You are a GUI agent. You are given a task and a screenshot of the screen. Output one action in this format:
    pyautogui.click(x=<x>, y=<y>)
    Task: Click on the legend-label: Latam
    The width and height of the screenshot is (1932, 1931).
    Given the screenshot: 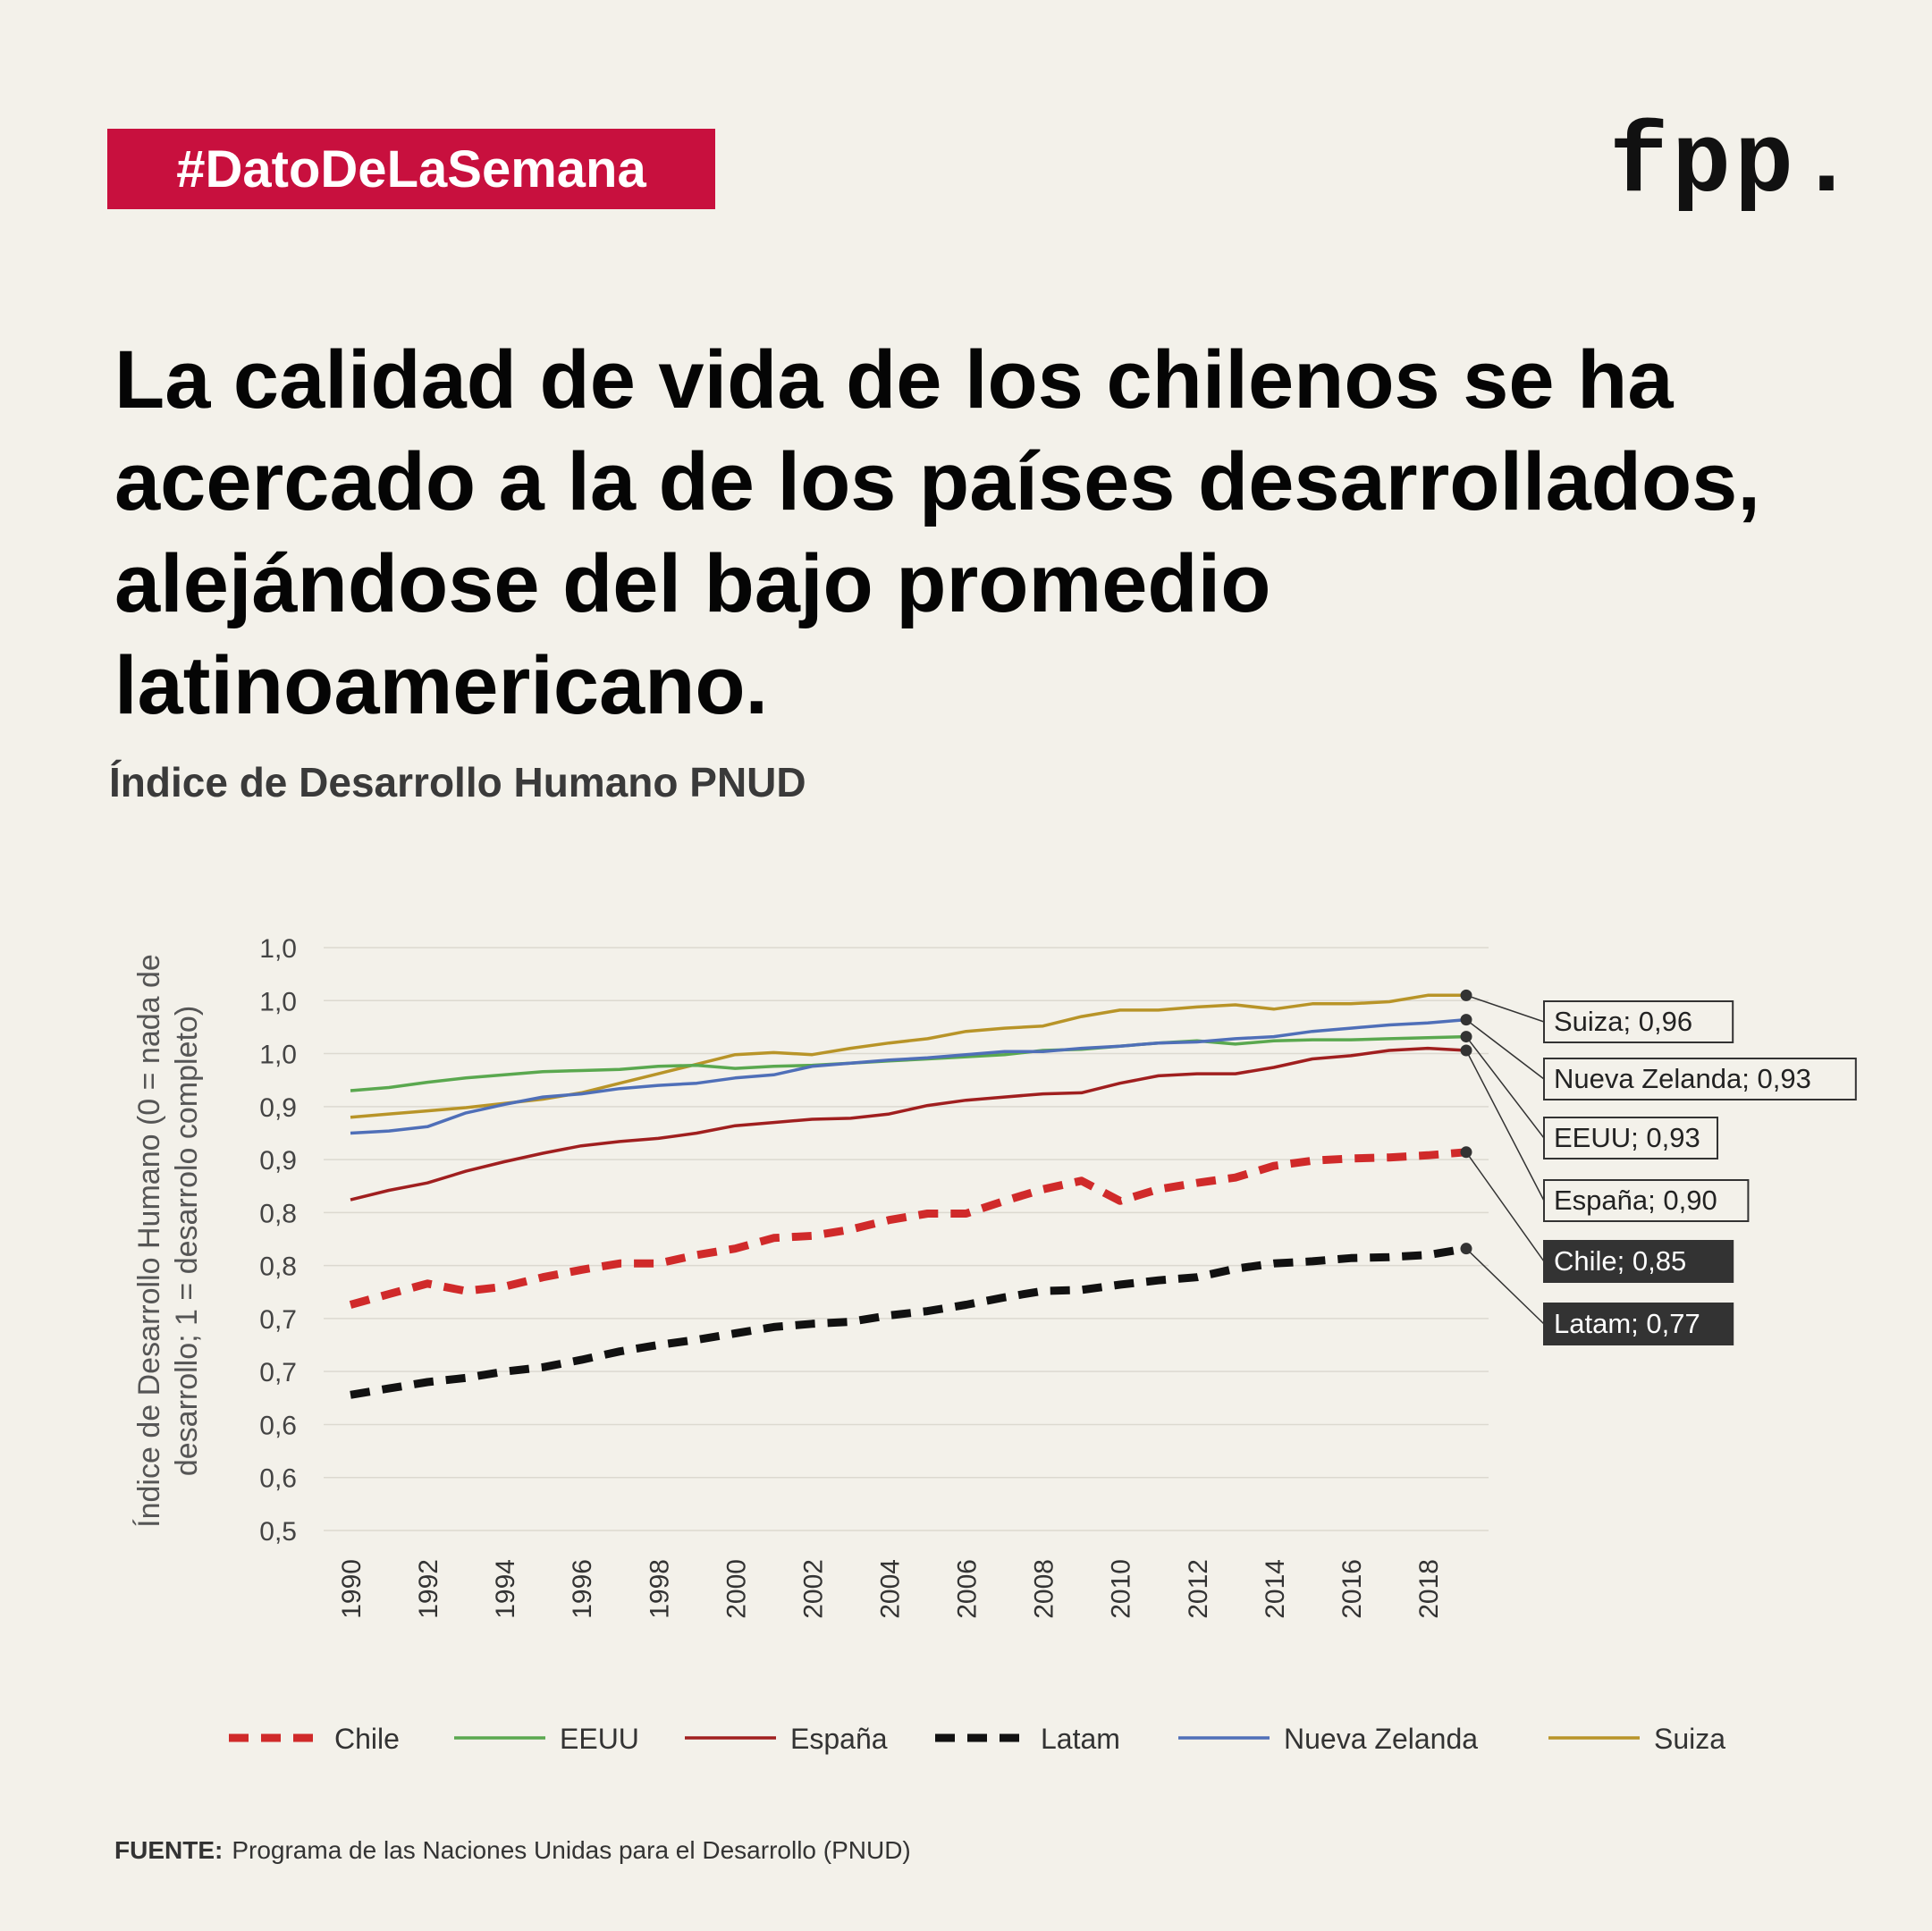 What is the action you would take?
    pyautogui.click(x=1080, y=1739)
    